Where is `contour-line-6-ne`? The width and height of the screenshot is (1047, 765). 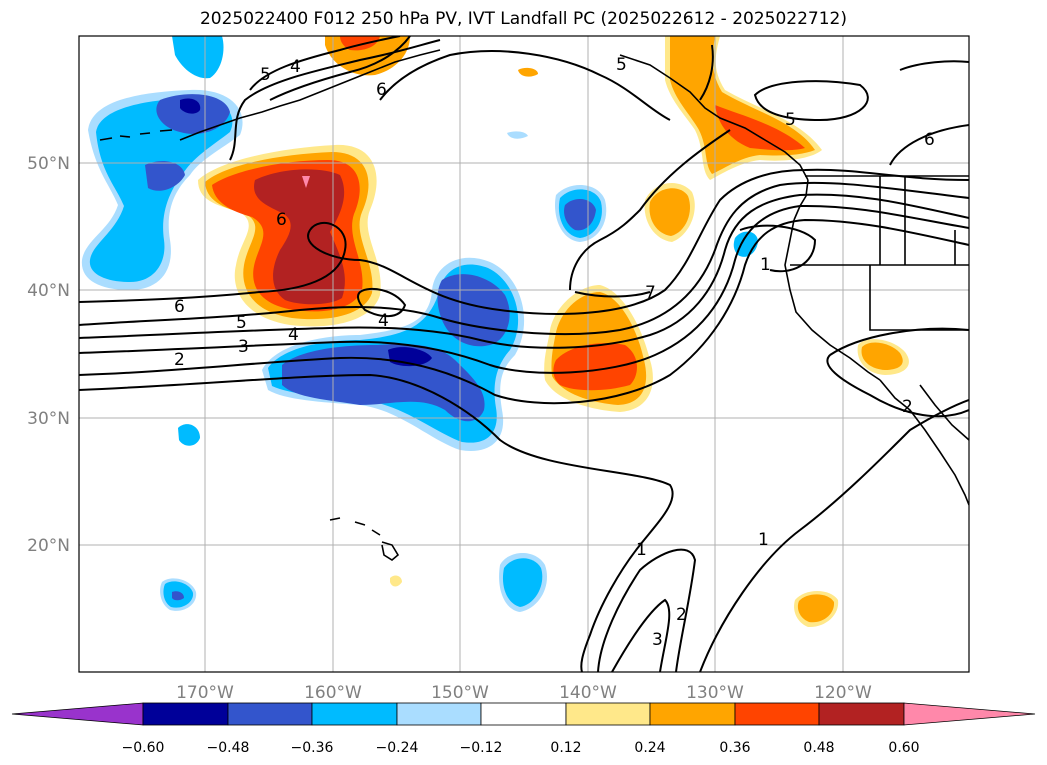 contour-line-6-ne is located at coordinates (929, 145).